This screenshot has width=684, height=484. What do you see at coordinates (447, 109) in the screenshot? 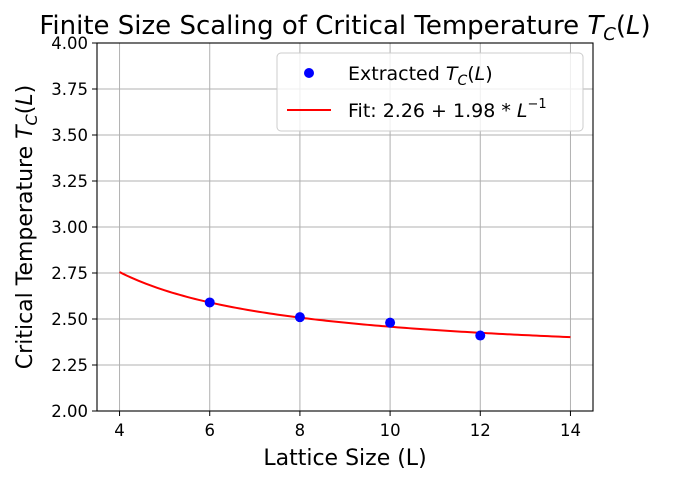
I see `legend-label-fit: Fit: 2.26 + 1.98 * L−1` at bounding box center [447, 109].